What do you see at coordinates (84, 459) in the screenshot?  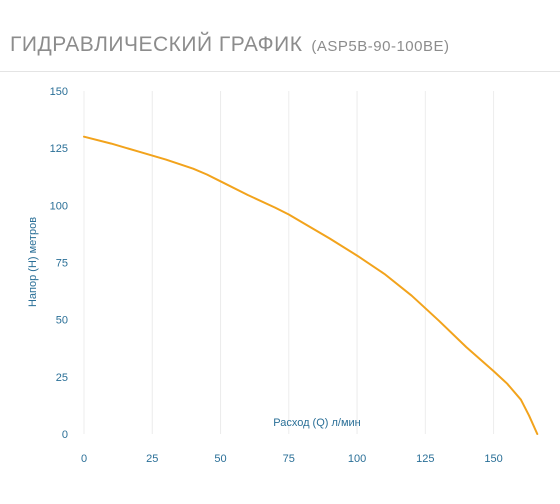 I see `x-tick-label: 0` at bounding box center [84, 459].